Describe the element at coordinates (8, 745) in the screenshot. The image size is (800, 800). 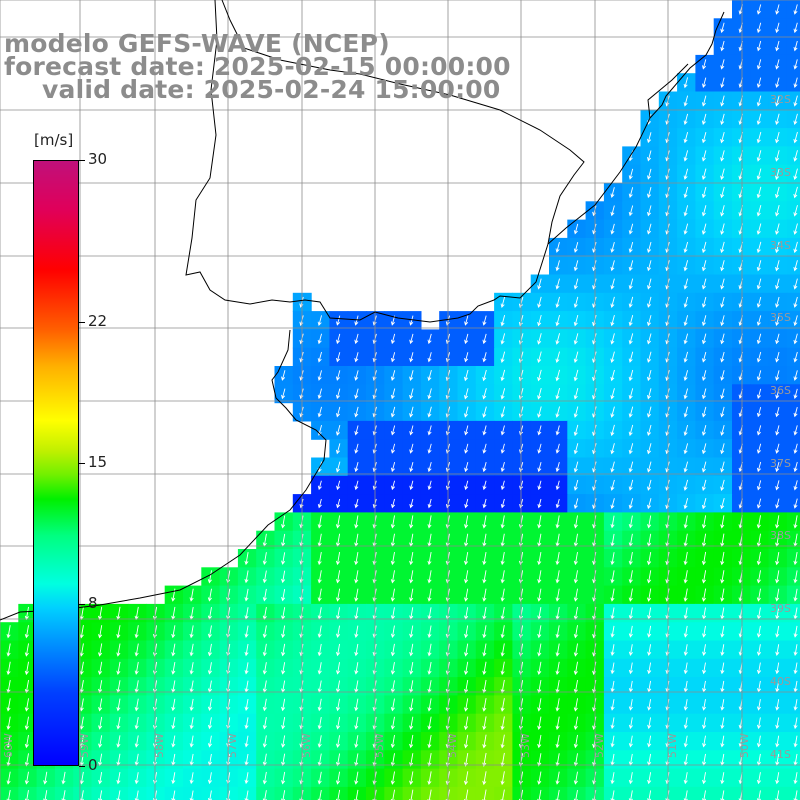
I see `lon-label: 60W` at that location.